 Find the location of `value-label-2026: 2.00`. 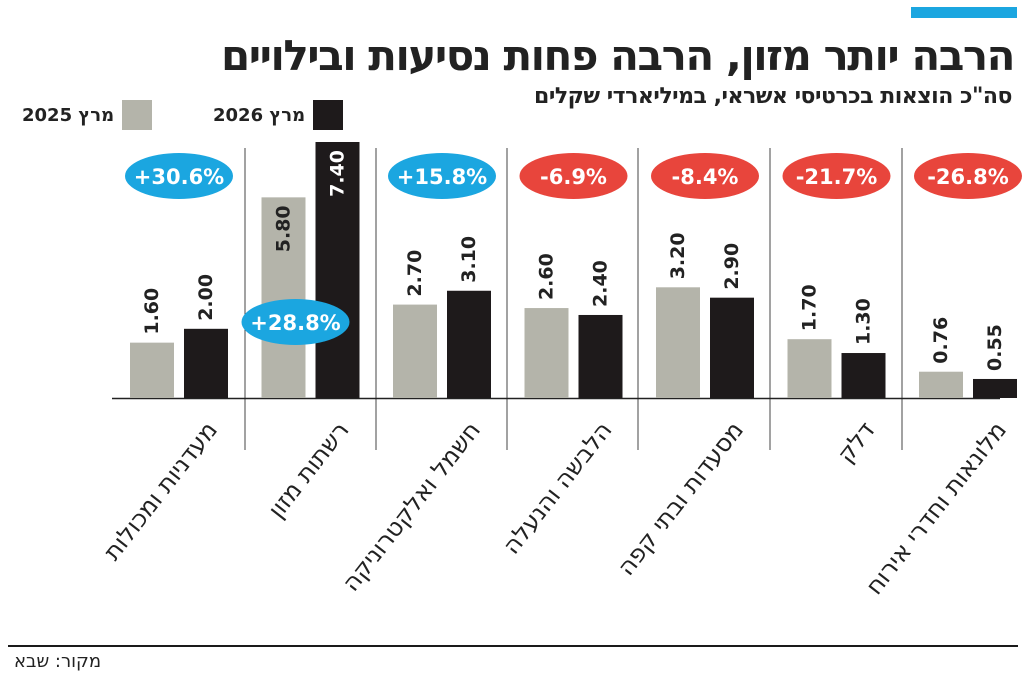

value-label-2026: 2.00 is located at coordinates (206, 297).